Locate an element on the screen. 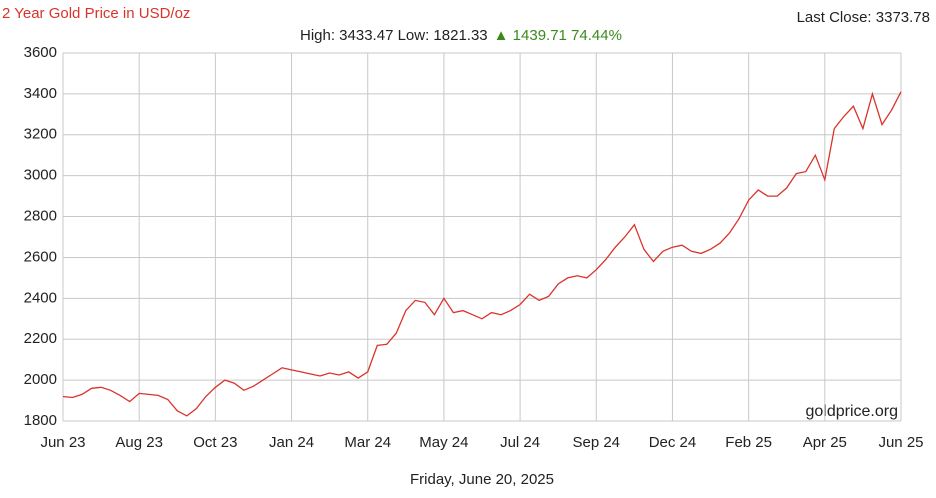  stats: High: 3433.47 Low: 1821.33 is located at coordinates (394, 35).